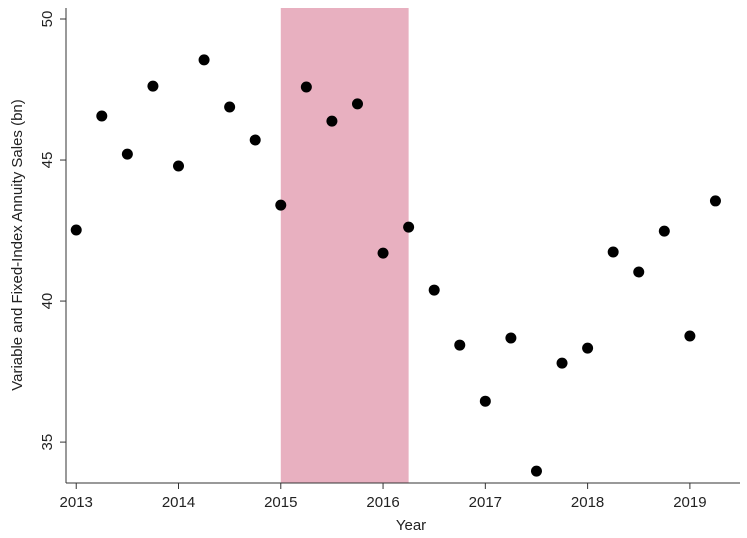  I want to click on y-tick-label: 50, so click(47, 19).